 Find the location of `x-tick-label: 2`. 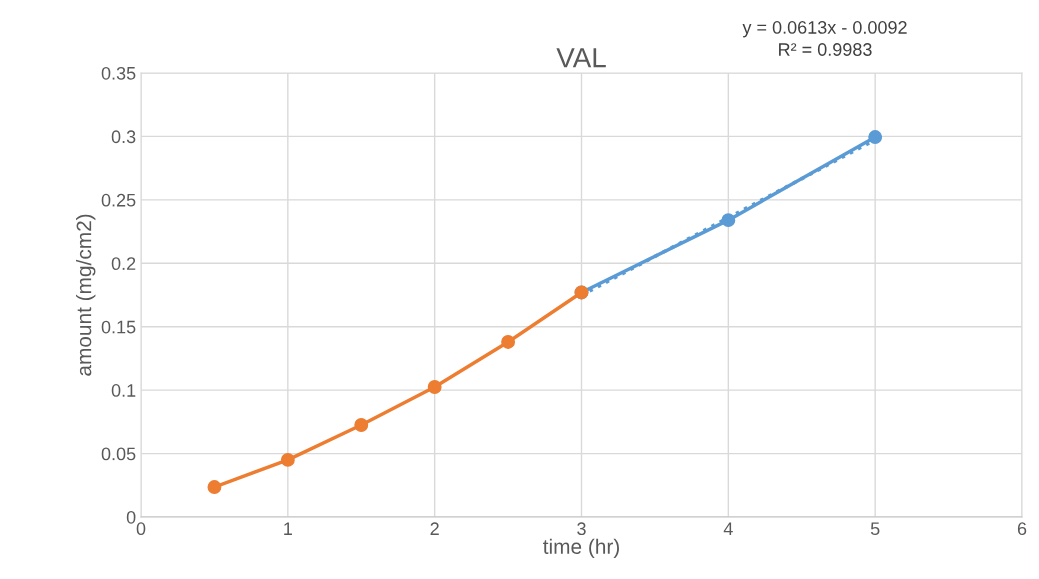

x-tick-label: 2 is located at coordinates (434, 528).